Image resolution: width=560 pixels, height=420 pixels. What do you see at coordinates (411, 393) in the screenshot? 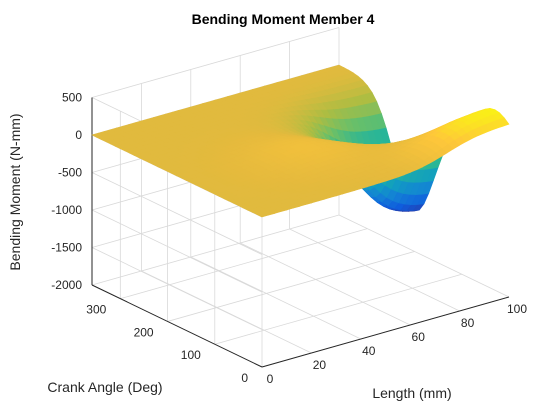
I see `x-axis-label: Length (mm)` at bounding box center [411, 393].